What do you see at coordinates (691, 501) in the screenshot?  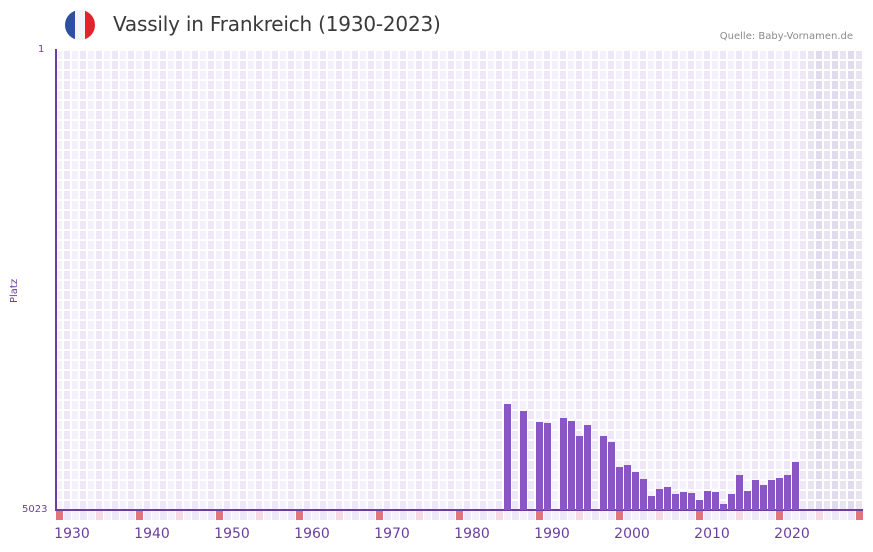 I see `bar-2009` at bounding box center [691, 501].